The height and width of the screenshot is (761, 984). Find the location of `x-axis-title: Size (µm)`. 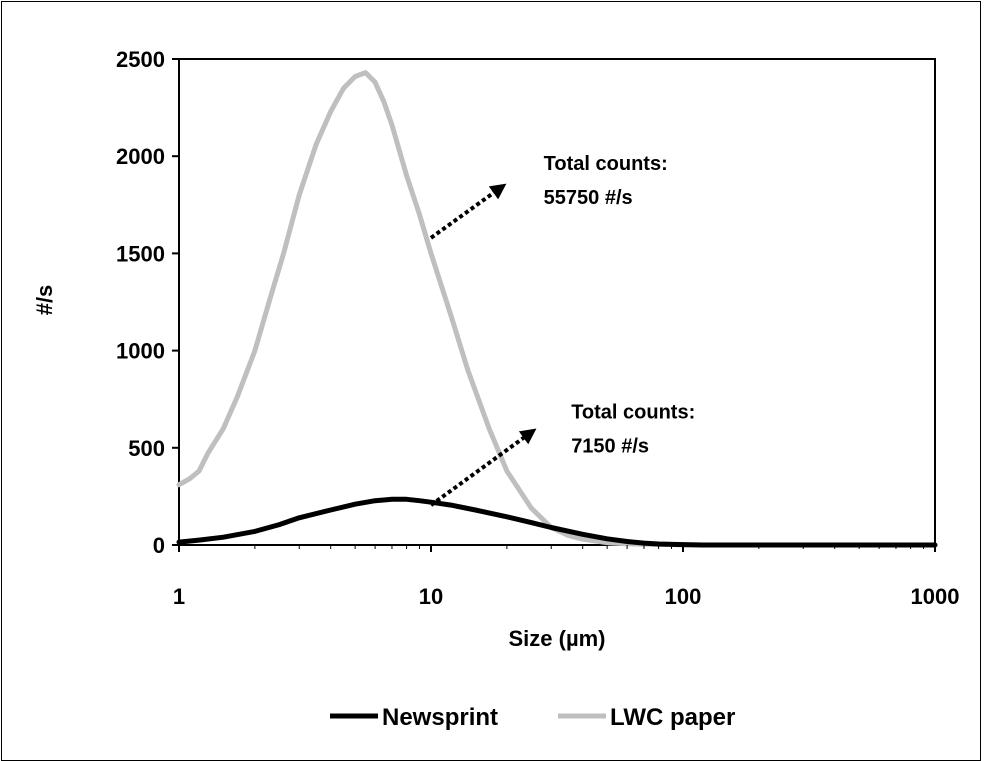

x-axis-title: Size (µm) is located at coordinates (556, 638).